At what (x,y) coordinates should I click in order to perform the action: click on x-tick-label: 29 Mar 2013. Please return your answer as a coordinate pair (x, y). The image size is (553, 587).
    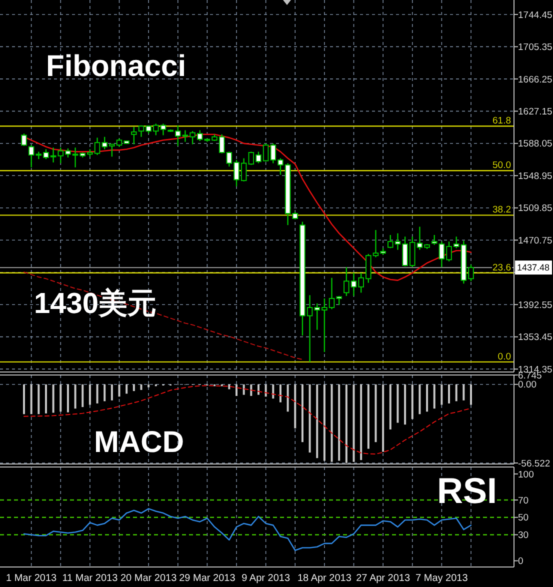
    Looking at the image, I should click on (207, 578).